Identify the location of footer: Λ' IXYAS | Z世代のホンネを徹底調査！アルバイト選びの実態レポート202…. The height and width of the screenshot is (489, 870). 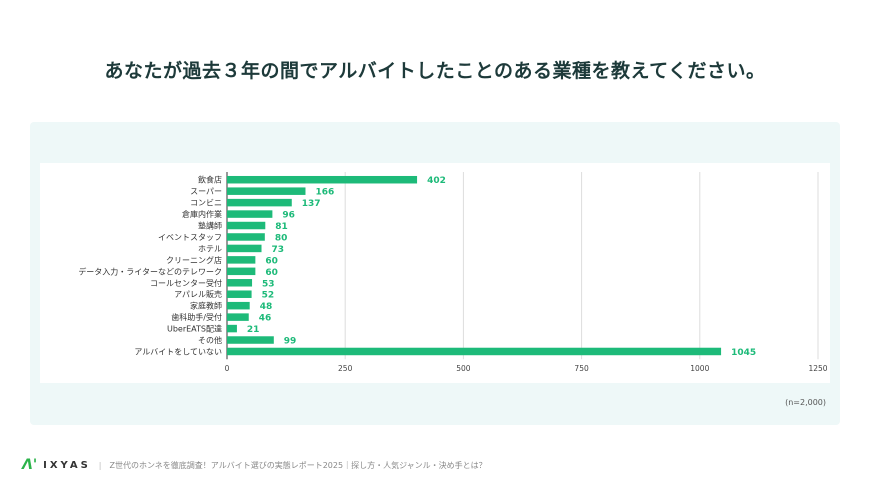
(254, 465).